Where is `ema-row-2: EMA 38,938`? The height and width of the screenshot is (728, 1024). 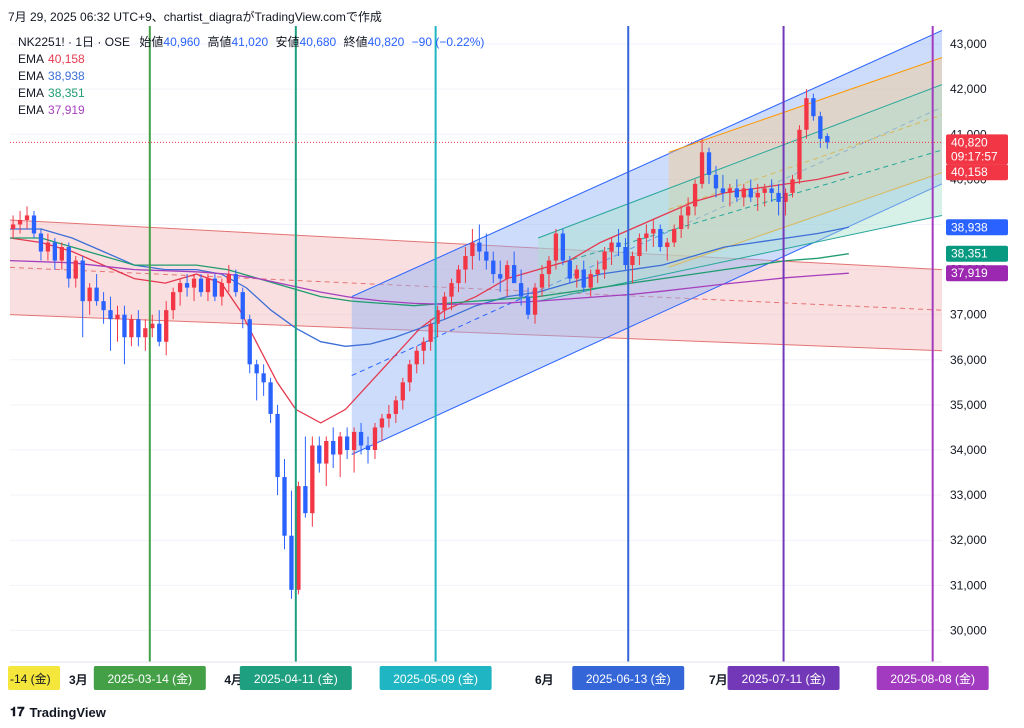
ema-row-2: EMA 38,938 is located at coordinates (251, 76).